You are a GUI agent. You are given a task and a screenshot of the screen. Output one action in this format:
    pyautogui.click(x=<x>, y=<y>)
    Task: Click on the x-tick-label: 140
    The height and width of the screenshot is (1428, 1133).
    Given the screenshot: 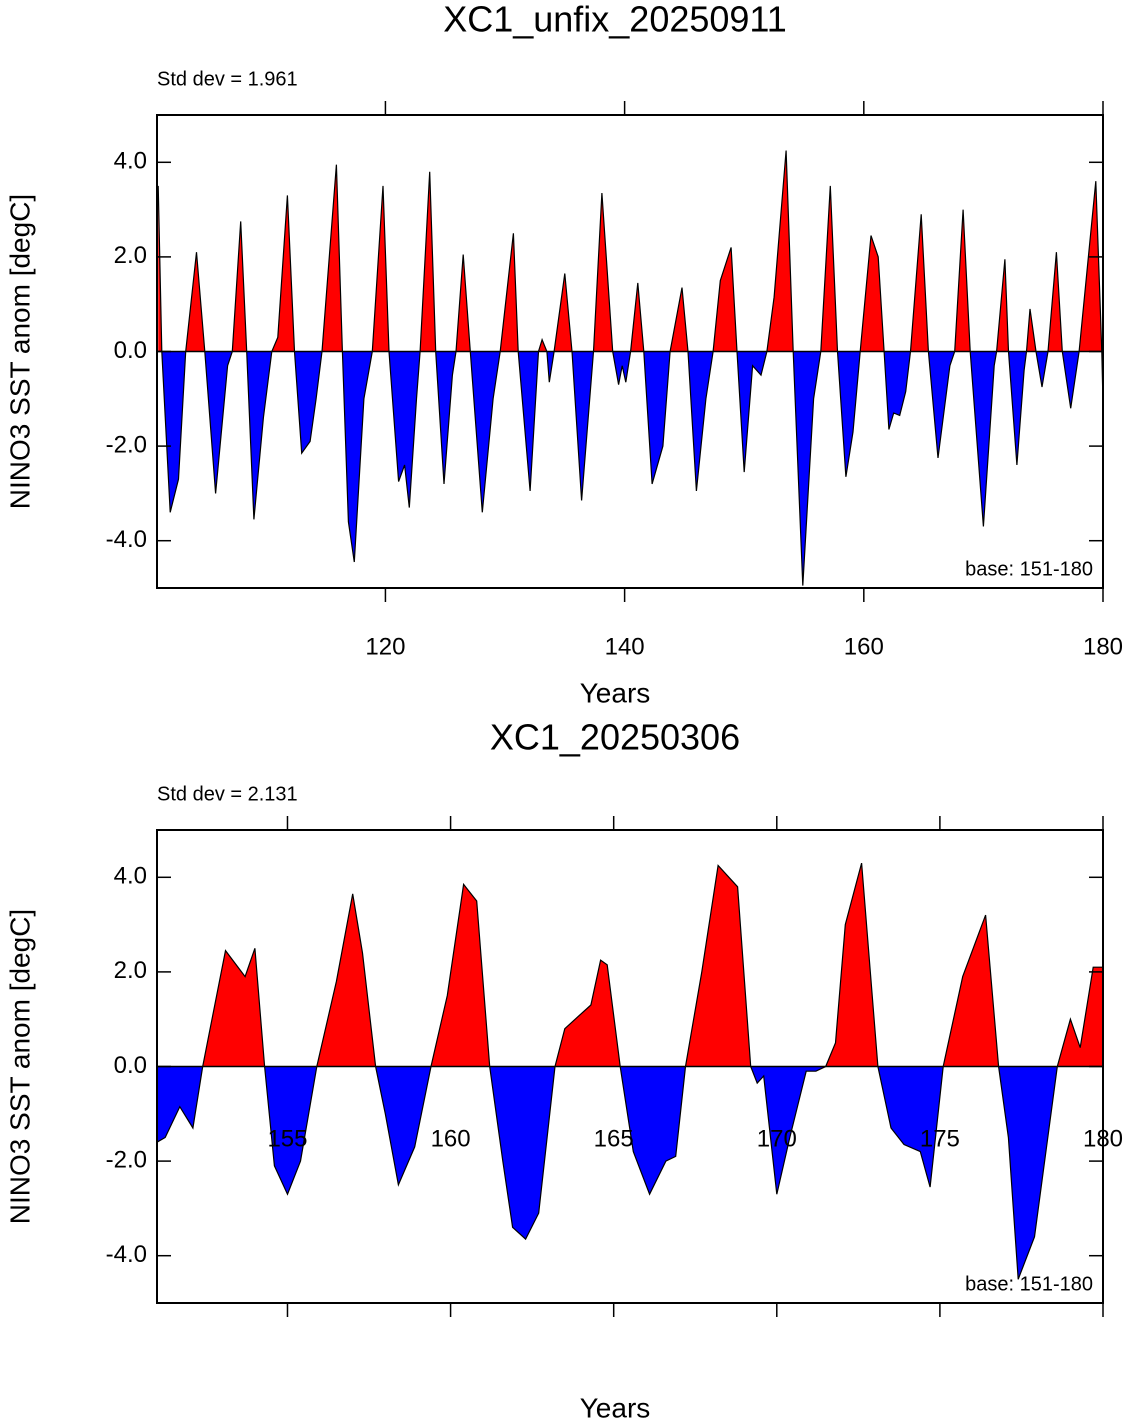 What is the action you would take?
    pyautogui.click(x=625, y=646)
    